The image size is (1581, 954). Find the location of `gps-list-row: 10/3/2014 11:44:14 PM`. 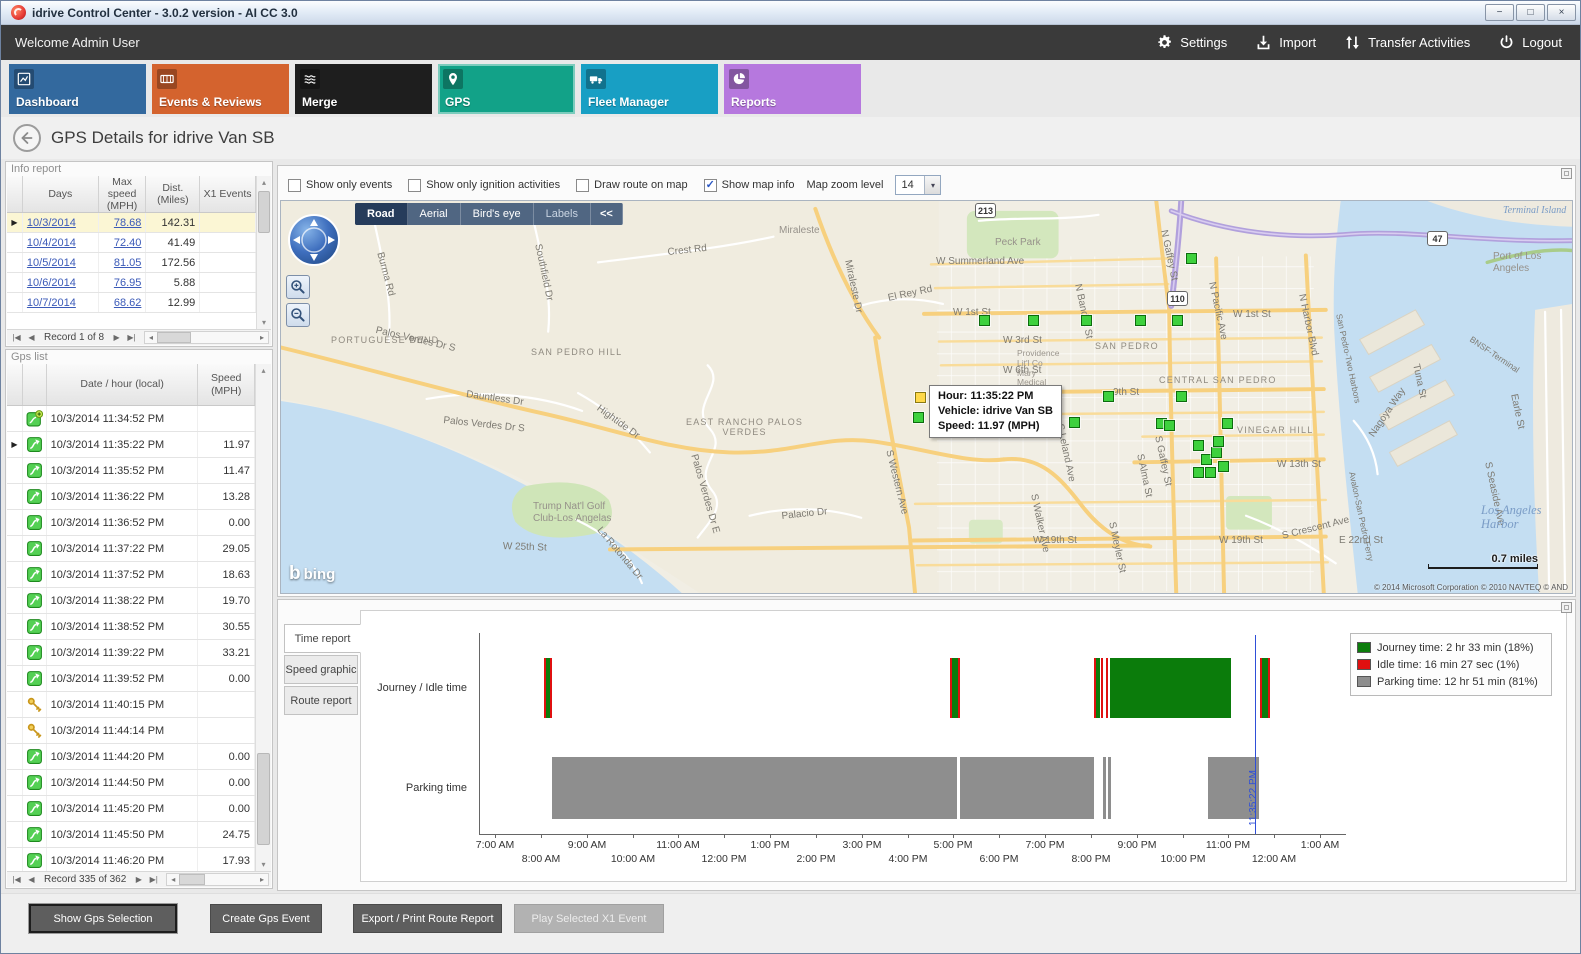

gps-list-row: 10/3/2014 11:44:14 PM is located at coordinates (131, 731).